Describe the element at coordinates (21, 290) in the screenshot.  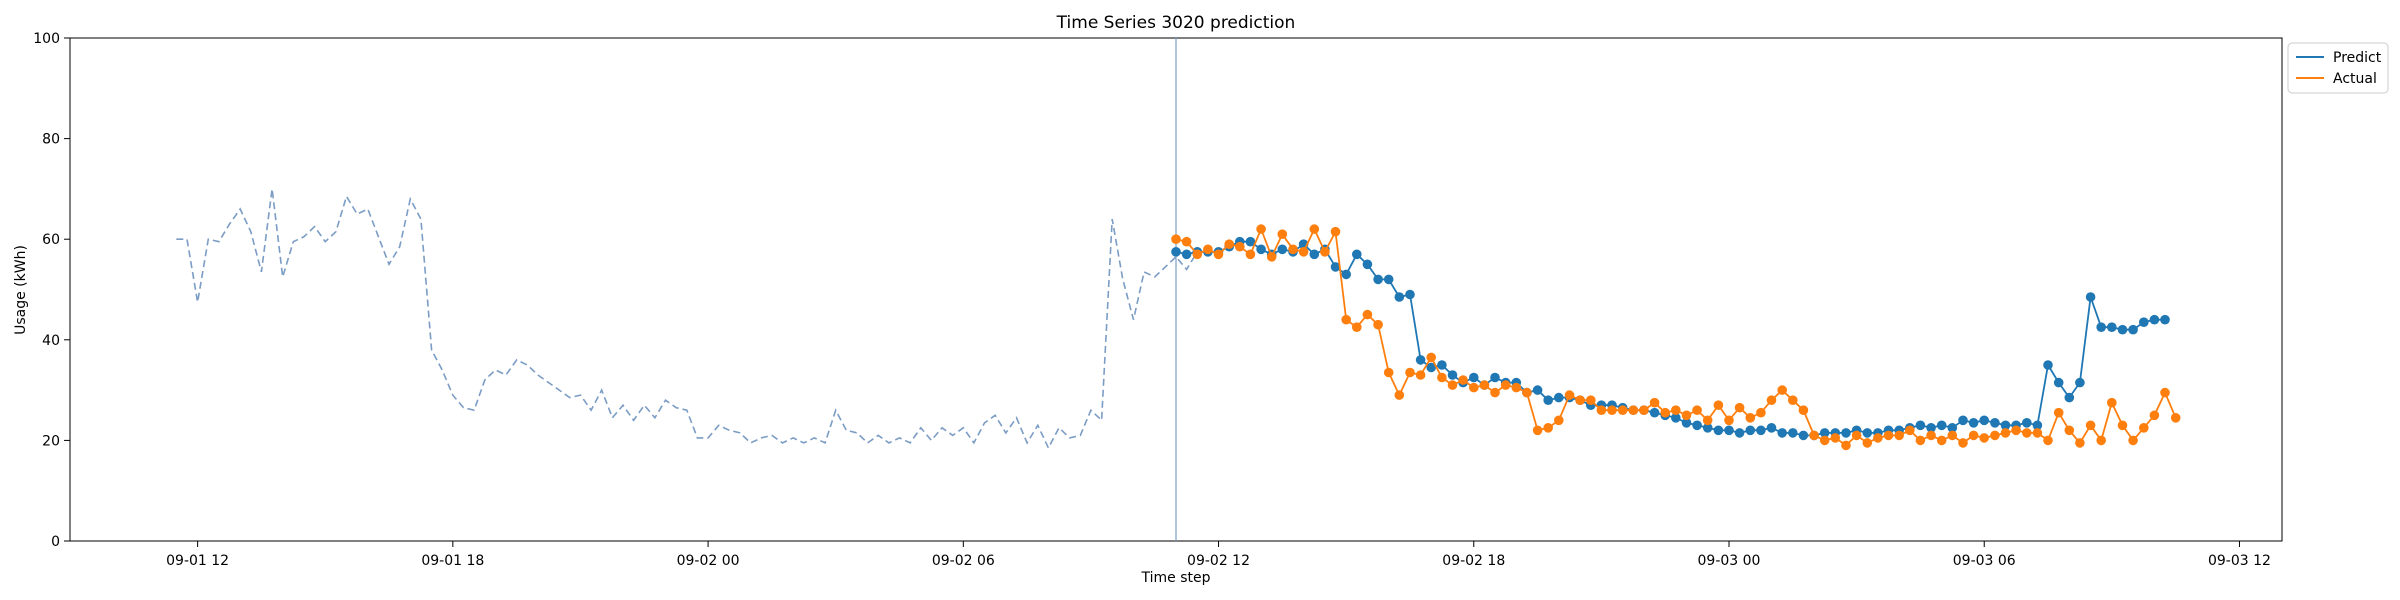
I see `y-axis-title: Usage (kWh)` at that location.